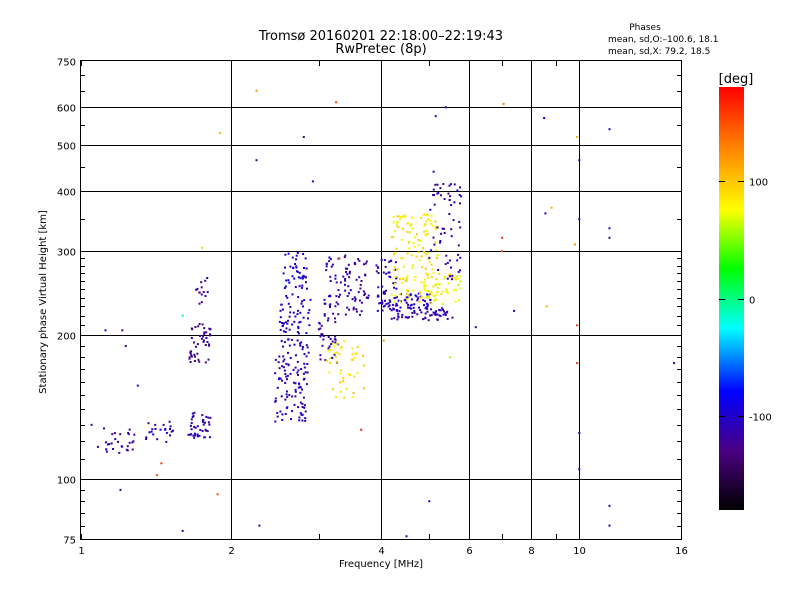  What do you see at coordinates (645, 28) in the screenshot?
I see `stats-heading: Phases` at bounding box center [645, 28].